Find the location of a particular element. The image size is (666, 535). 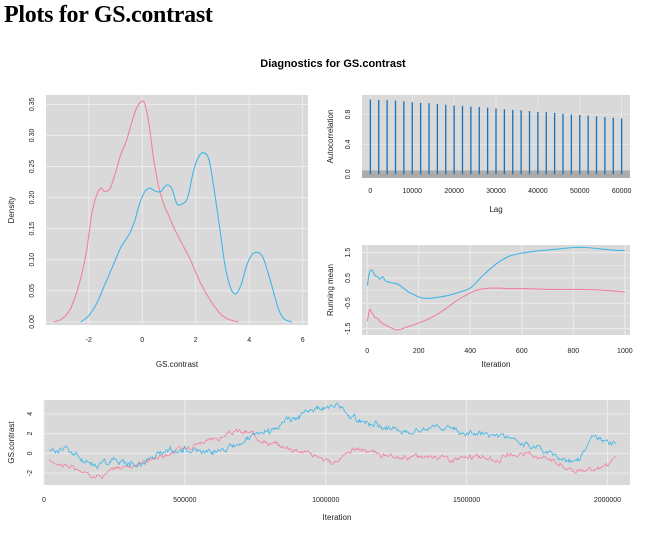

x-tick-label: 600 is located at coordinates (522, 351).